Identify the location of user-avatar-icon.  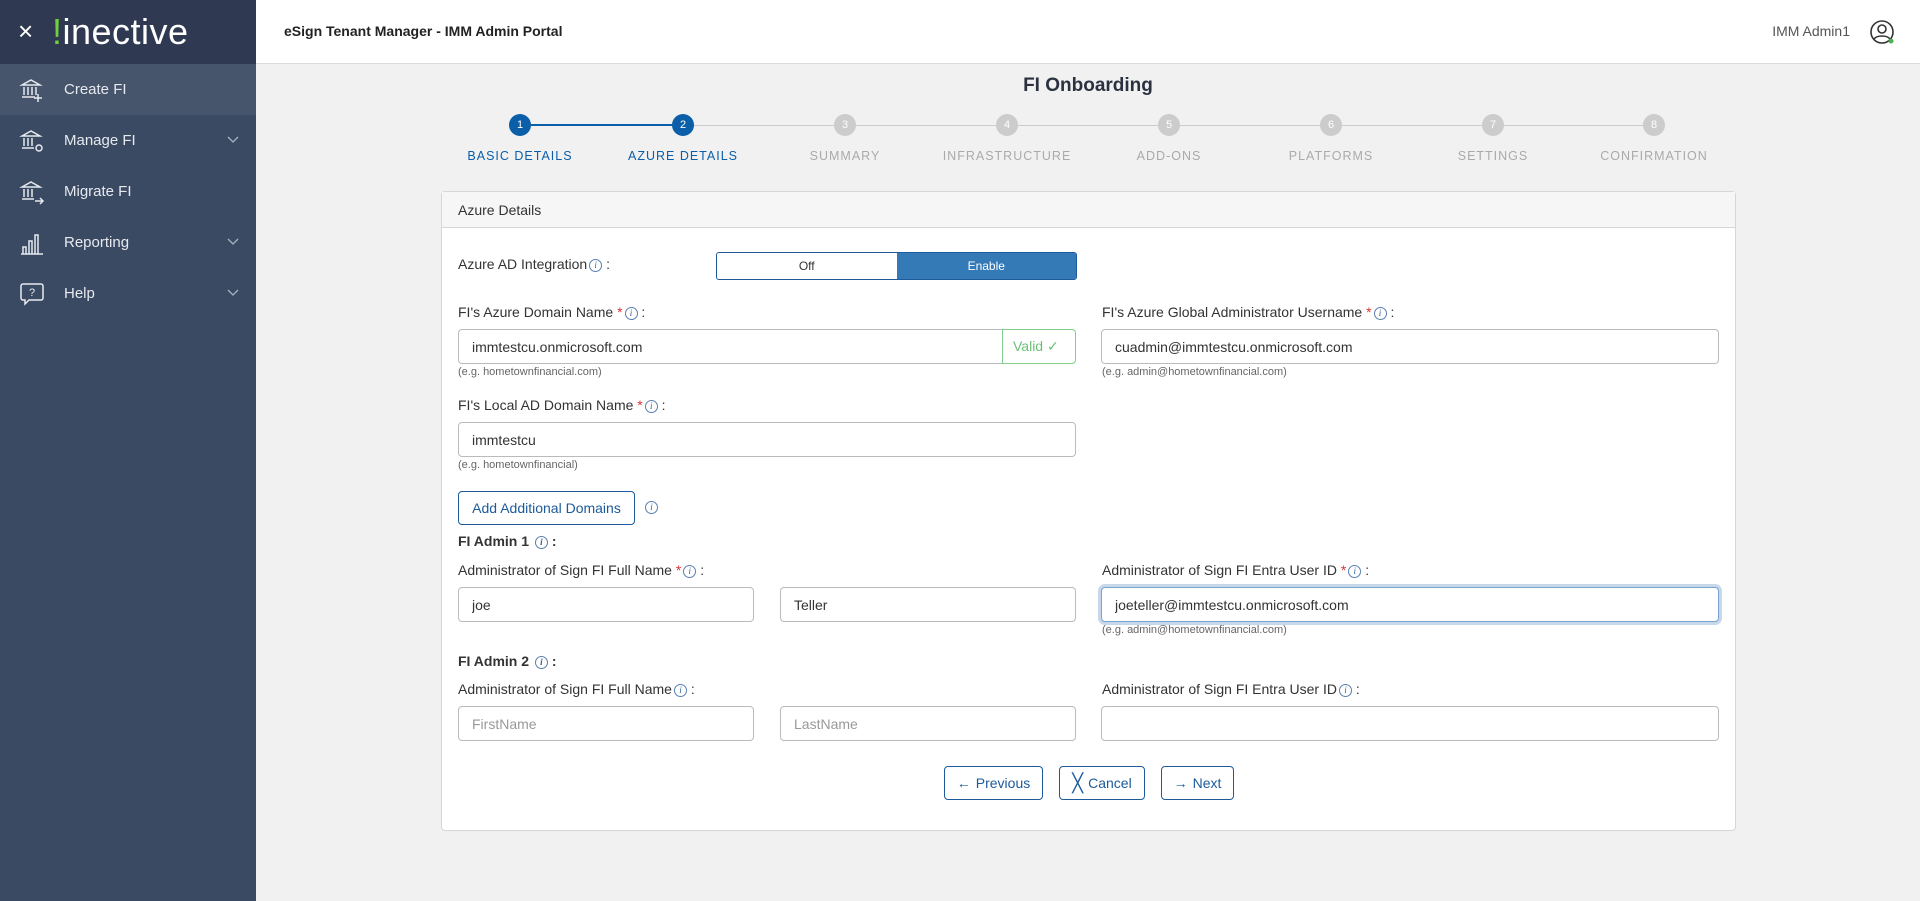
(1882, 32).